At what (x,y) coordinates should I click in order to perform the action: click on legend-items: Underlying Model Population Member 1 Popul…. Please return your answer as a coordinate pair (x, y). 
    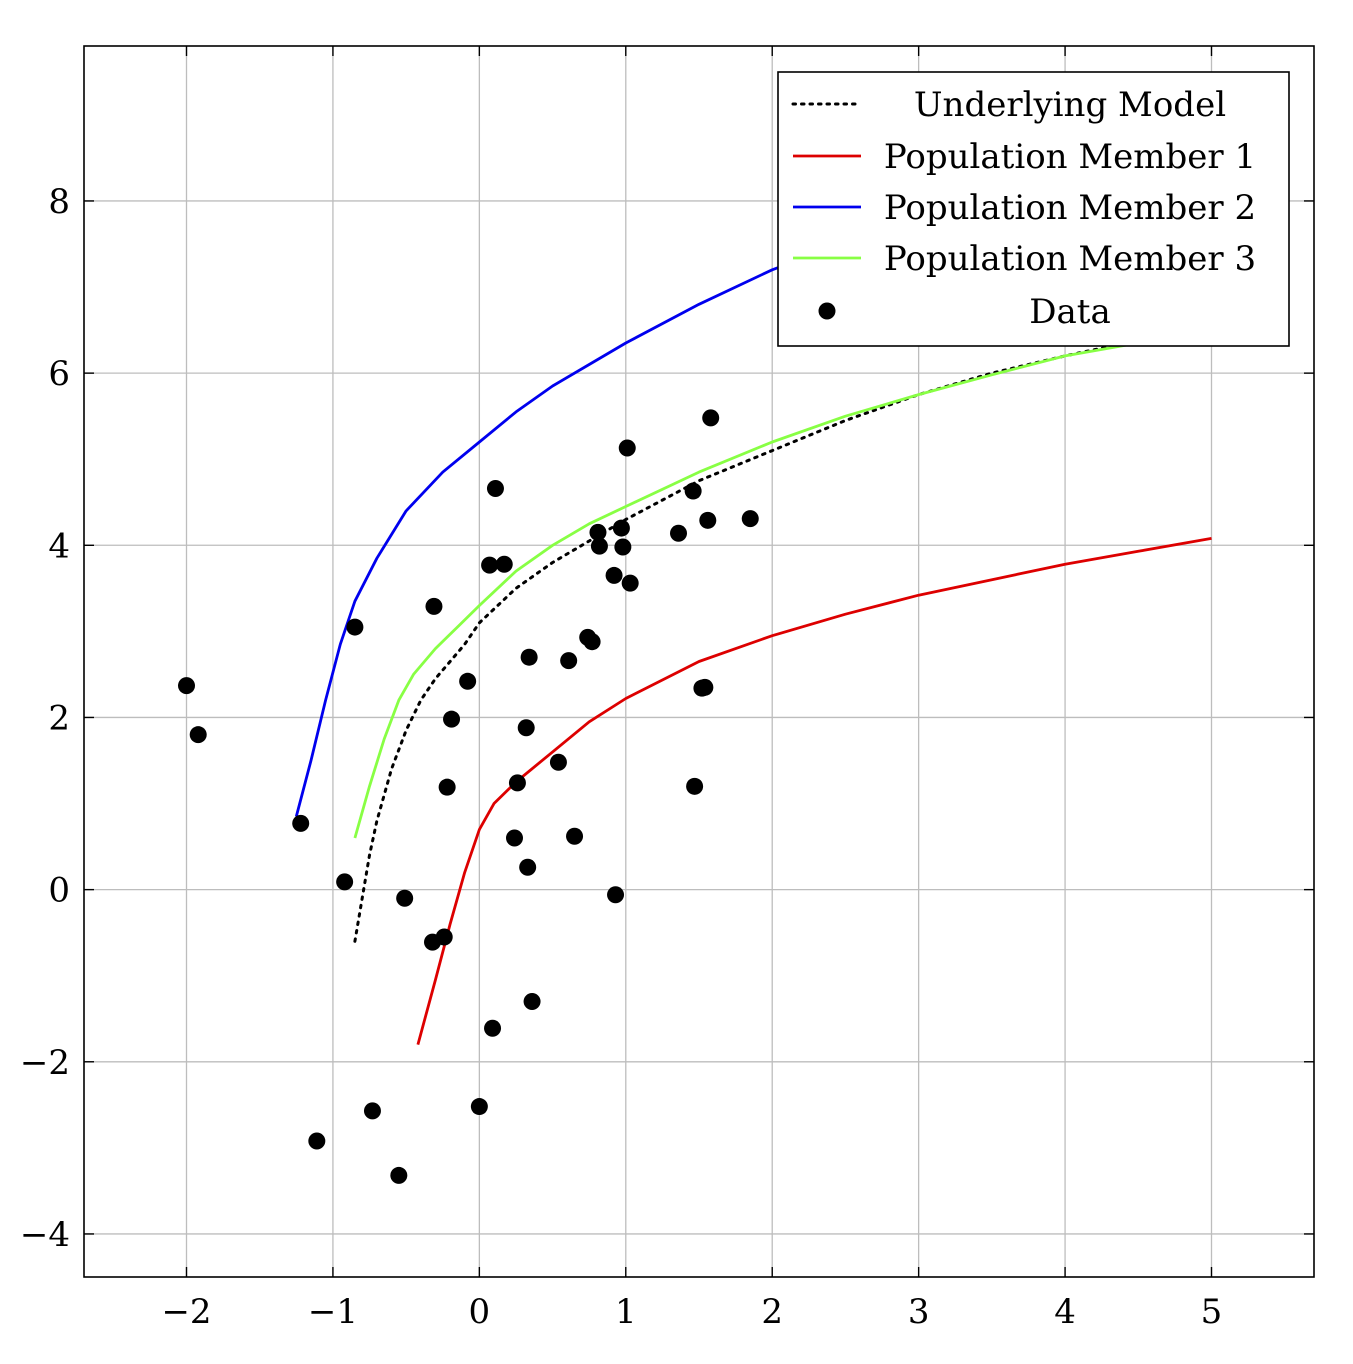
    Looking at the image, I should click on (1023, 208).